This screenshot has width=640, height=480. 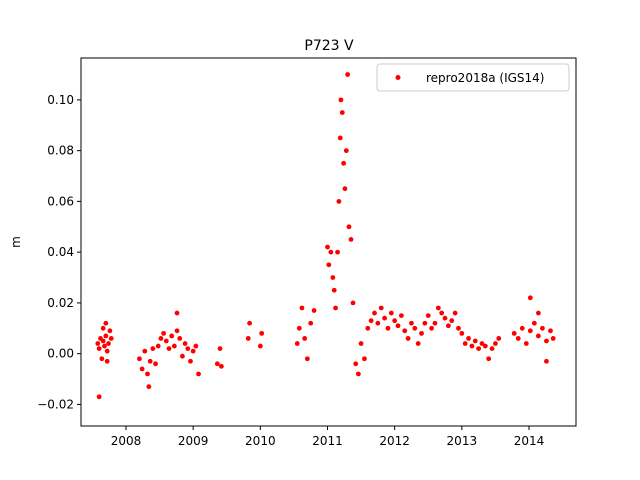 What do you see at coordinates (60, 201) in the screenshot?
I see `y-tick-label: 0.06` at bounding box center [60, 201].